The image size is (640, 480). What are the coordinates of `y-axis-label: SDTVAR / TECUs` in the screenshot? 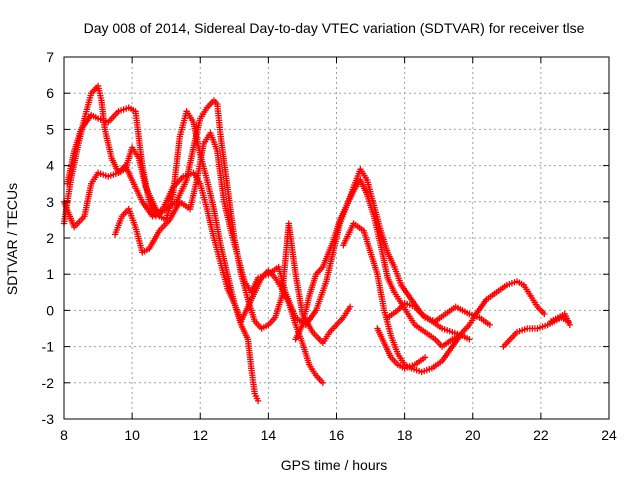 It's located at (12, 239).